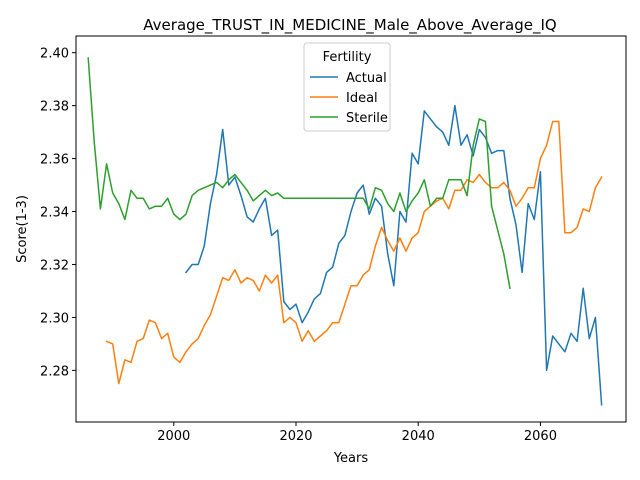 This screenshot has height=480, width=640. Describe the element at coordinates (351, 458) in the screenshot. I see `x-axis-label: Years` at that location.